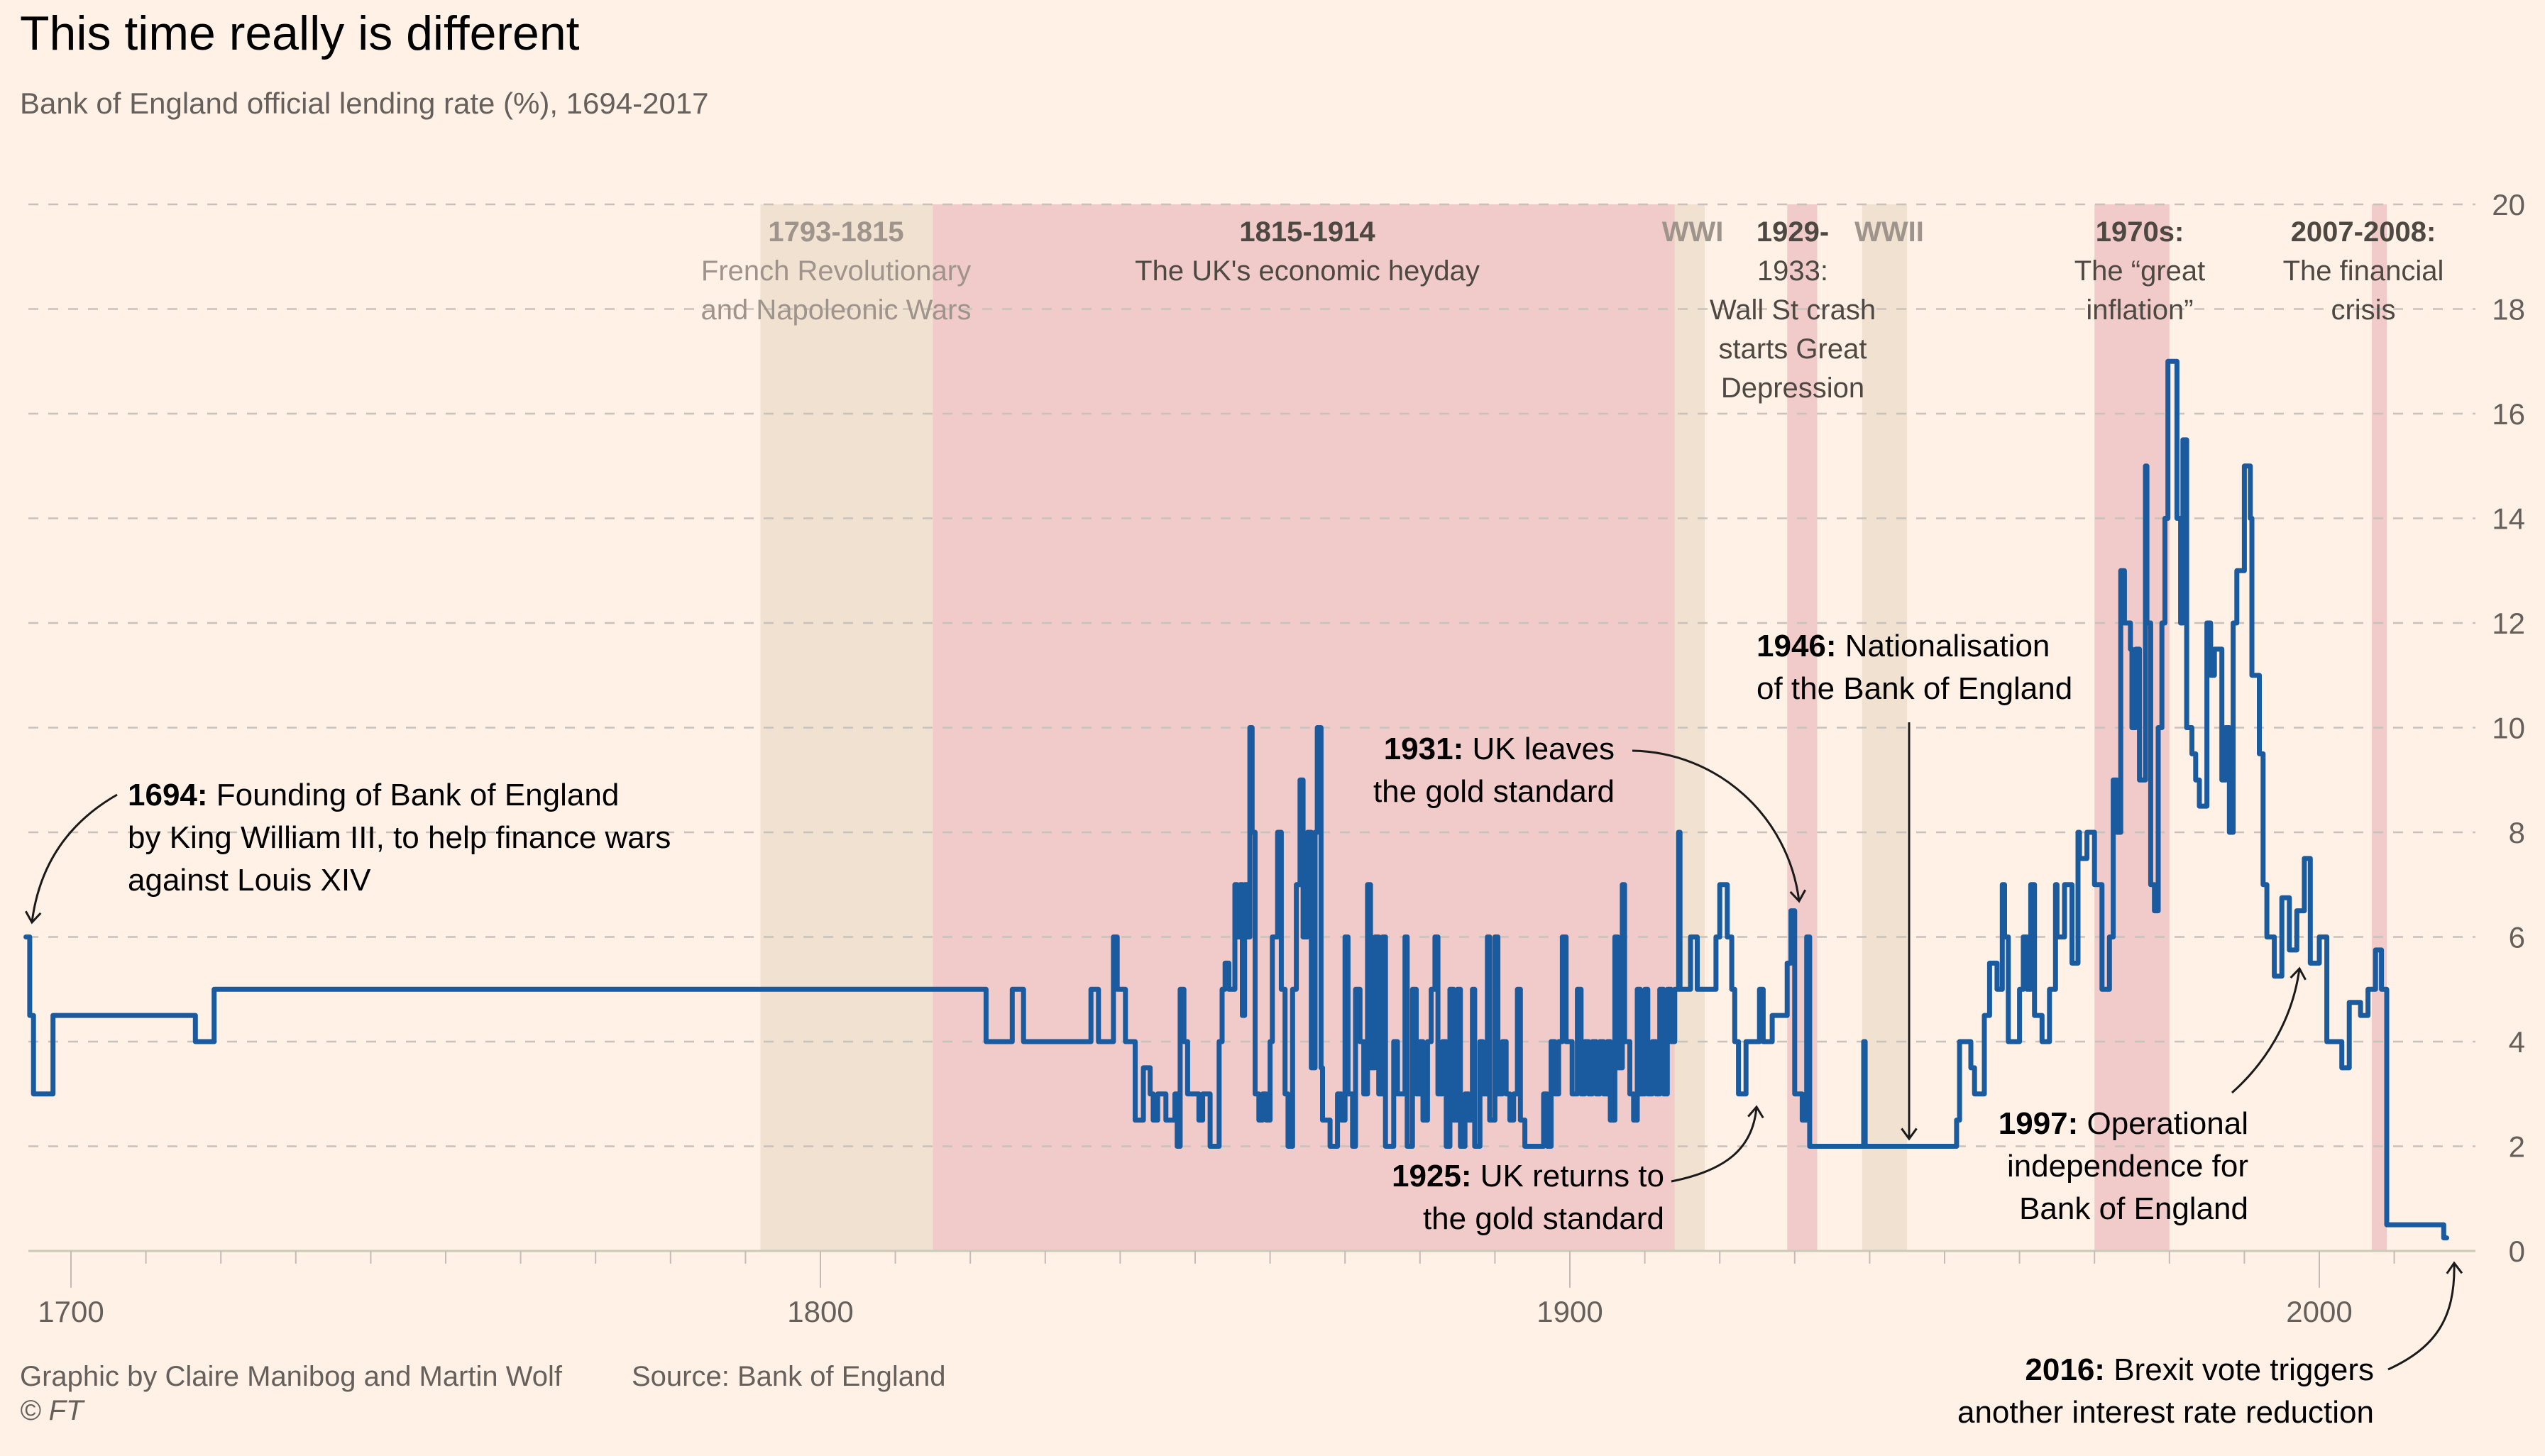 Image resolution: width=2545 pixels, height=1456 pixels. I want to click on annotation-text-line: 1997: Operational, so click(2123, 1123).